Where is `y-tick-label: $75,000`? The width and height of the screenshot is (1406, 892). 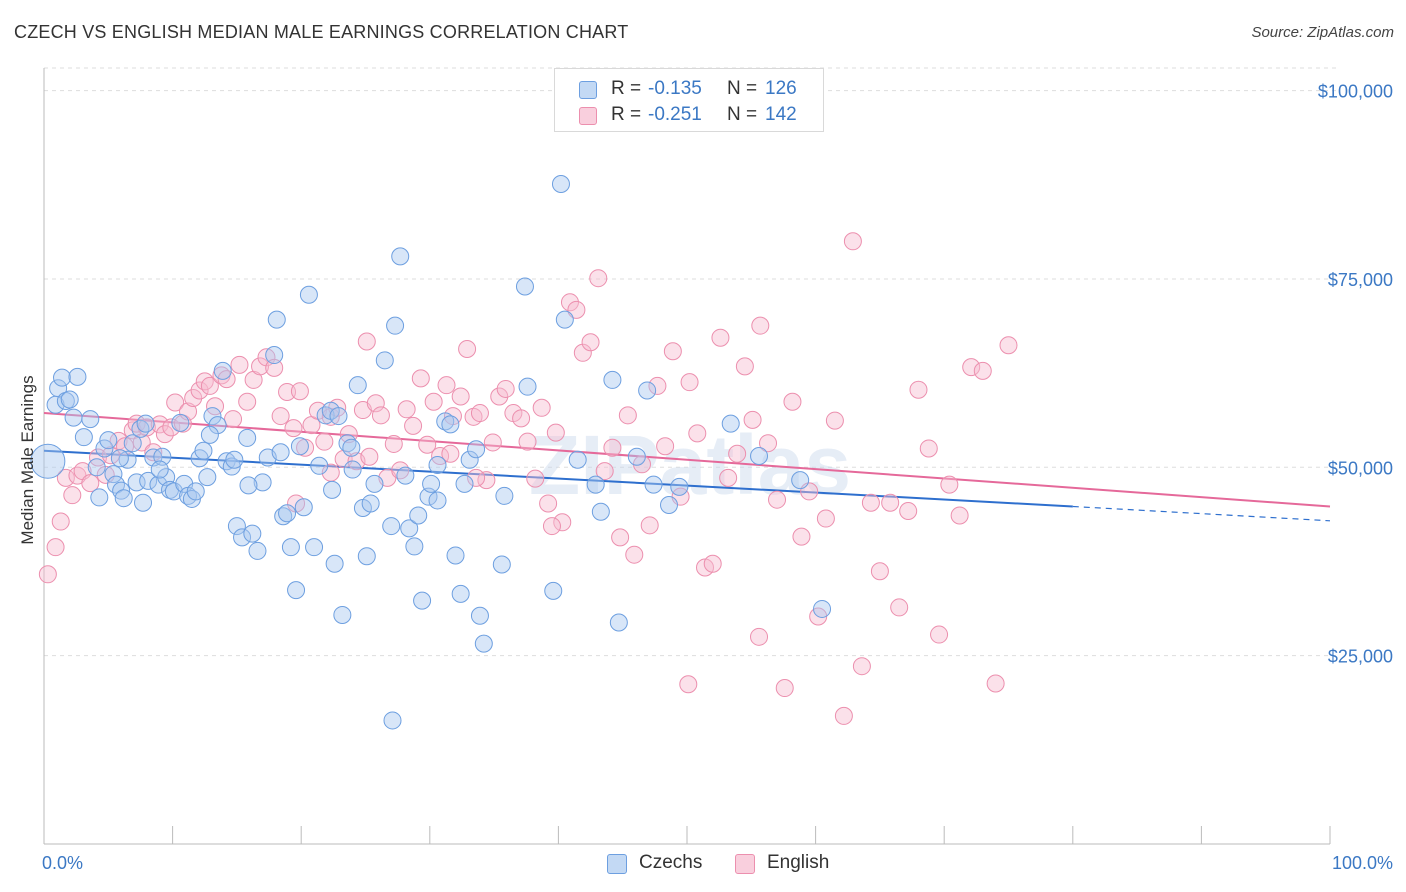 y-tick-label: $75,000 is located at coordinates (1360, 280).